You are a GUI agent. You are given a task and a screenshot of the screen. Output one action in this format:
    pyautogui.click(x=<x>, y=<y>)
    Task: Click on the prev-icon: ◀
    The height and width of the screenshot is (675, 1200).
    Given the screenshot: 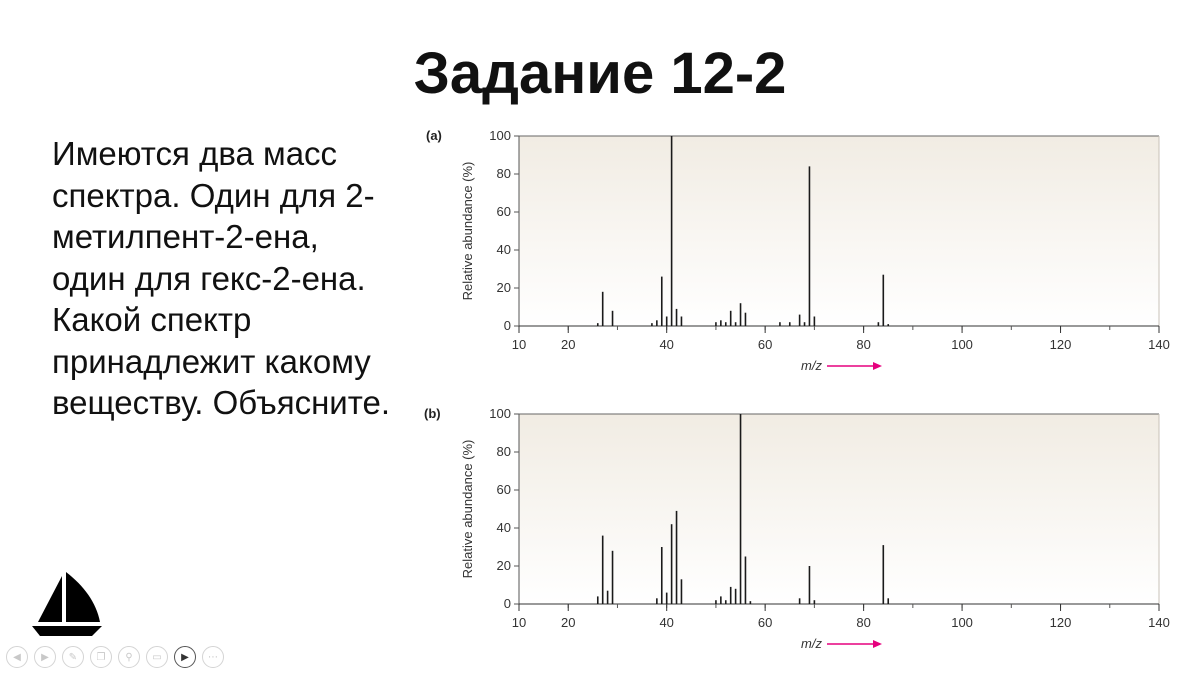 What is the action you would take?
    pyautogui.click(x=17, y=657)
    